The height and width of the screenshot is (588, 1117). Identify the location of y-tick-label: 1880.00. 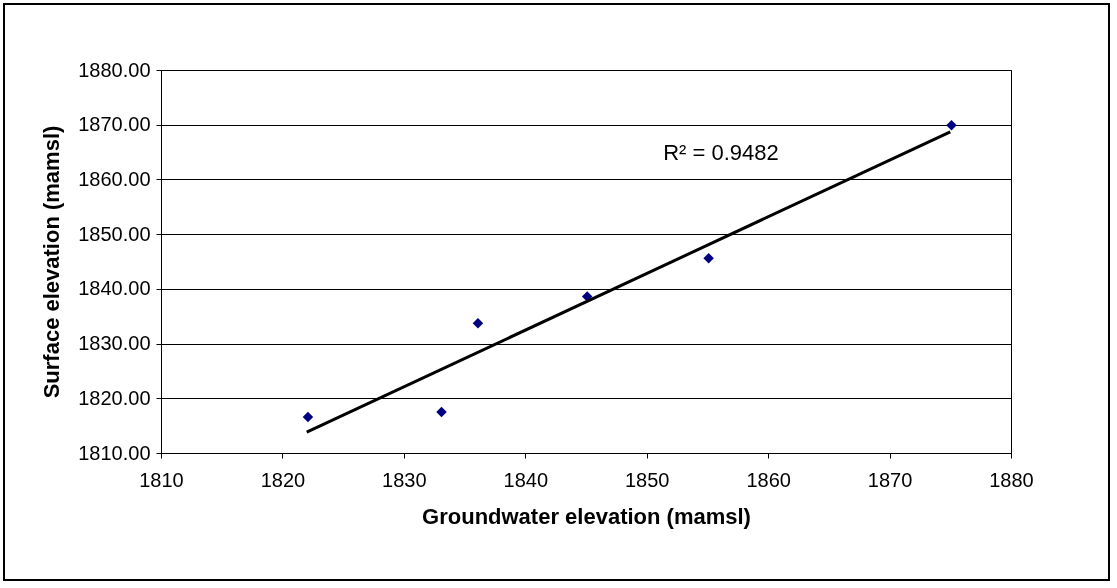
(114, 69).